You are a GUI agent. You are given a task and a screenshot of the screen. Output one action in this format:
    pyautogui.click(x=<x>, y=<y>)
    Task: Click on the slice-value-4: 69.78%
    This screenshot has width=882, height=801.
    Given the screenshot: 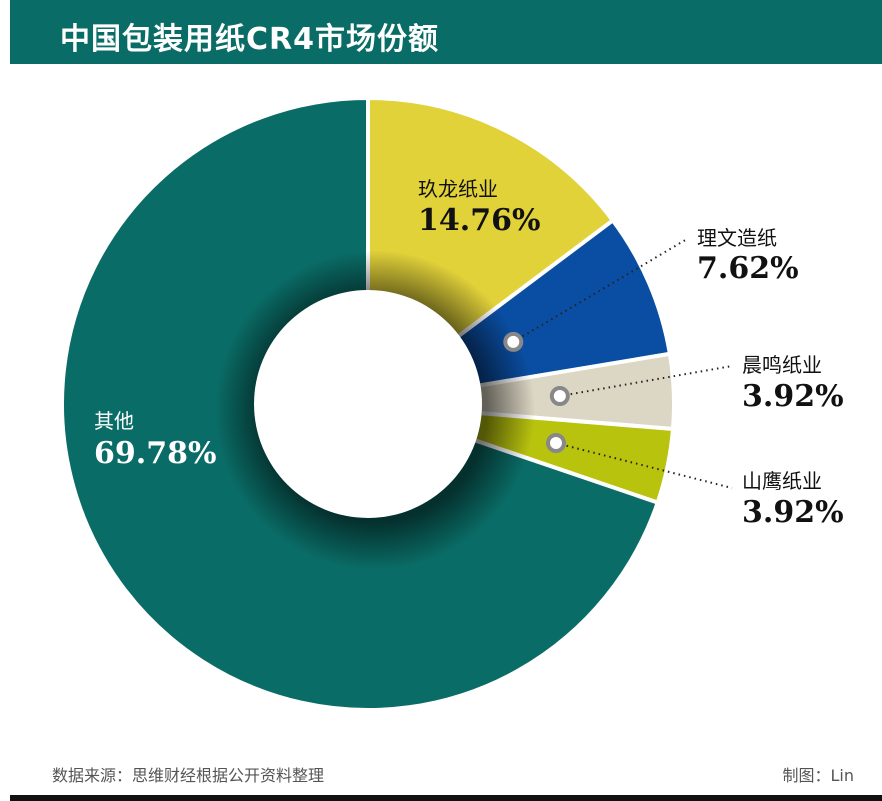 What is the action you would take?
    pyautogui.click(x=155, y=453)
    